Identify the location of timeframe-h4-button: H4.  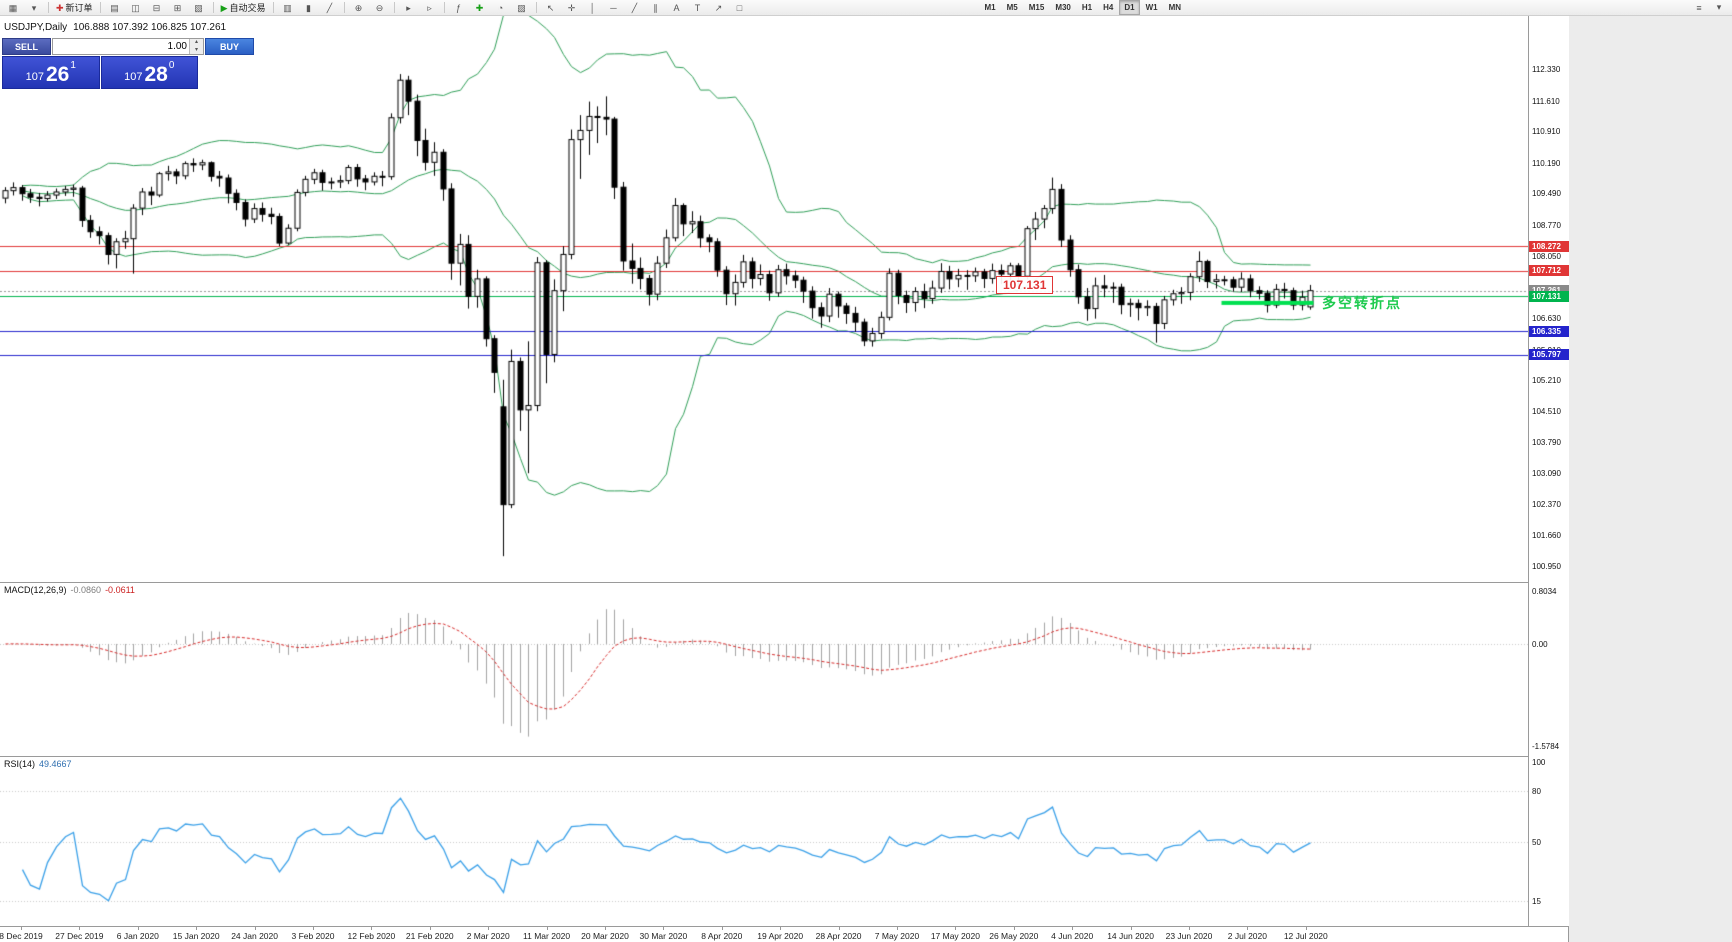
(1108, 7).